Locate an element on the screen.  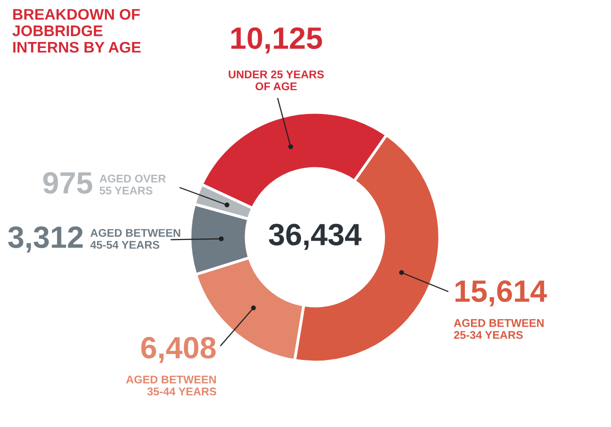
data-label: 975 is located at coordinates (67, 183).